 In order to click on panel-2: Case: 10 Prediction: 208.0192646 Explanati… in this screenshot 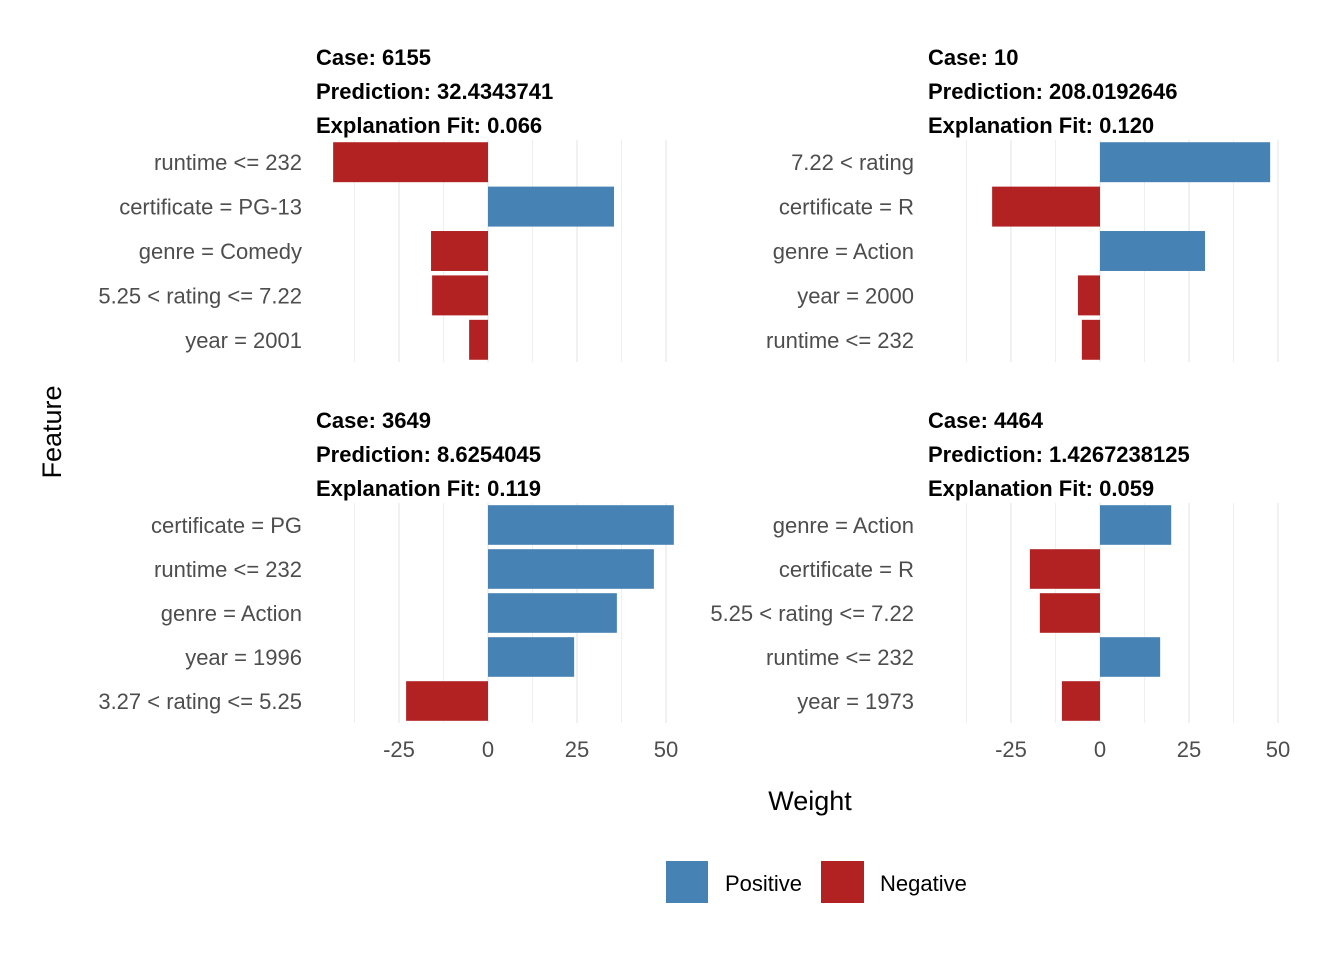, I will do `click(1022, 203)`.